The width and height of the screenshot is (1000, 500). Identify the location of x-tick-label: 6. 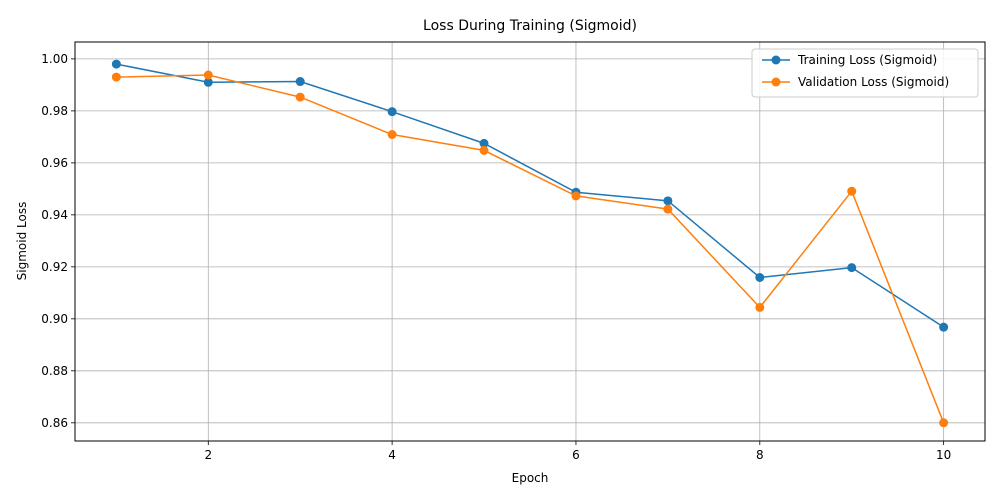
(576, 455).